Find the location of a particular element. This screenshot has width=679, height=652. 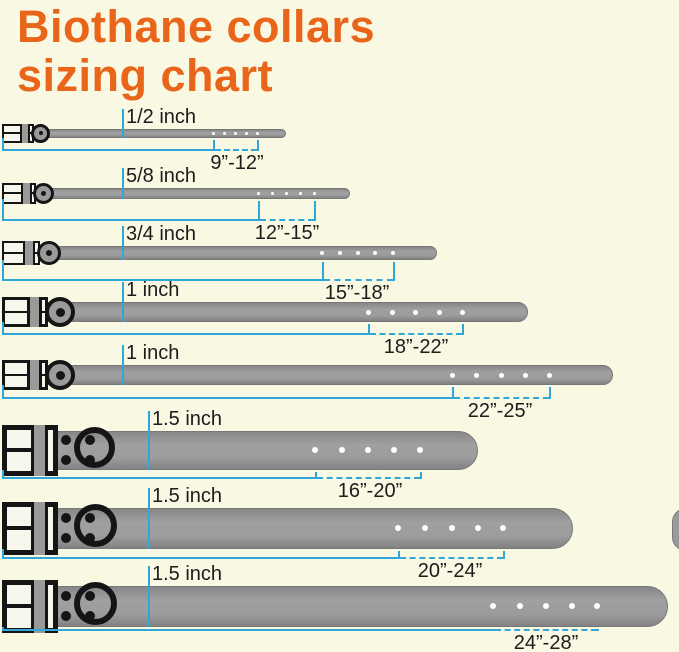

length-range-label: 24”-28” is located at coordinates (546, 642).